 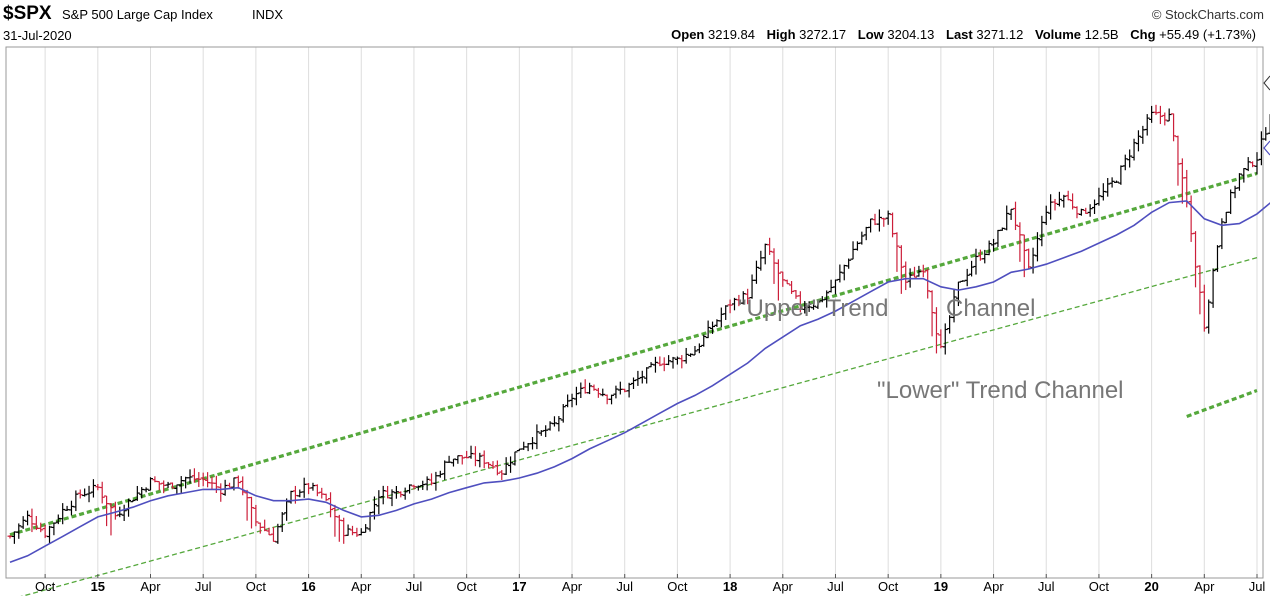 I want to click on annotation-label: "Lower" Trend Channel, so click(x=1000, y=390).